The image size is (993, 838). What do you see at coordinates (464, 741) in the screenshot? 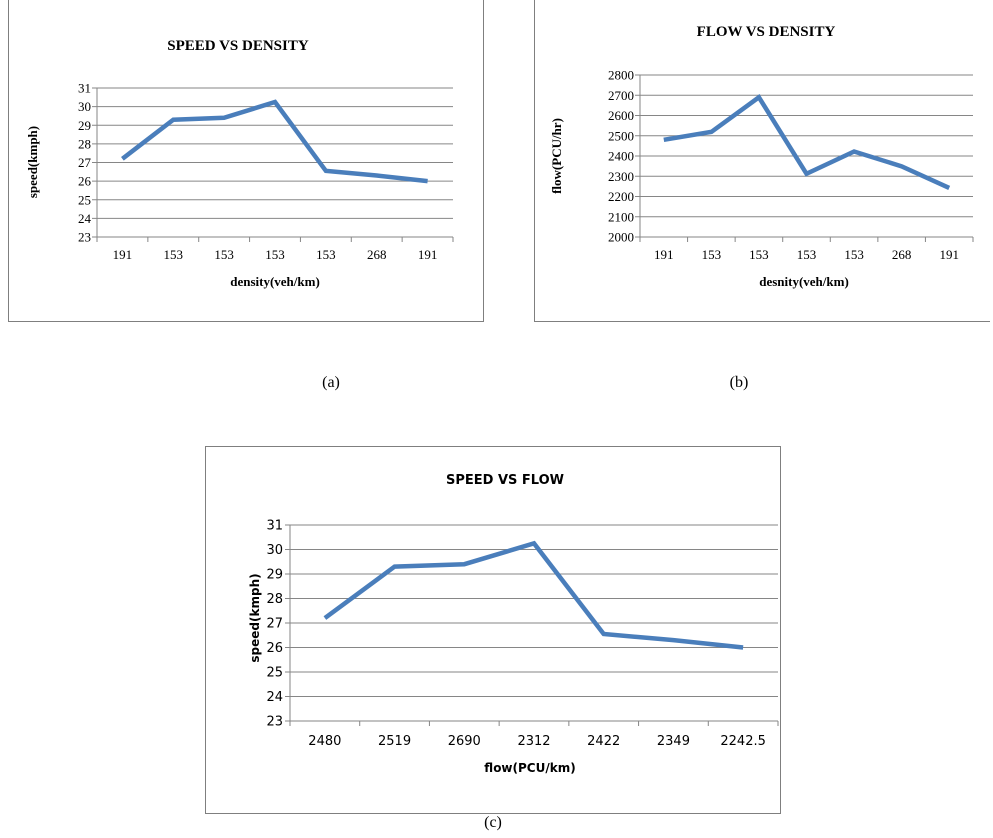
I see `x-tick-label: 2690` at bounding box center [464, 741].